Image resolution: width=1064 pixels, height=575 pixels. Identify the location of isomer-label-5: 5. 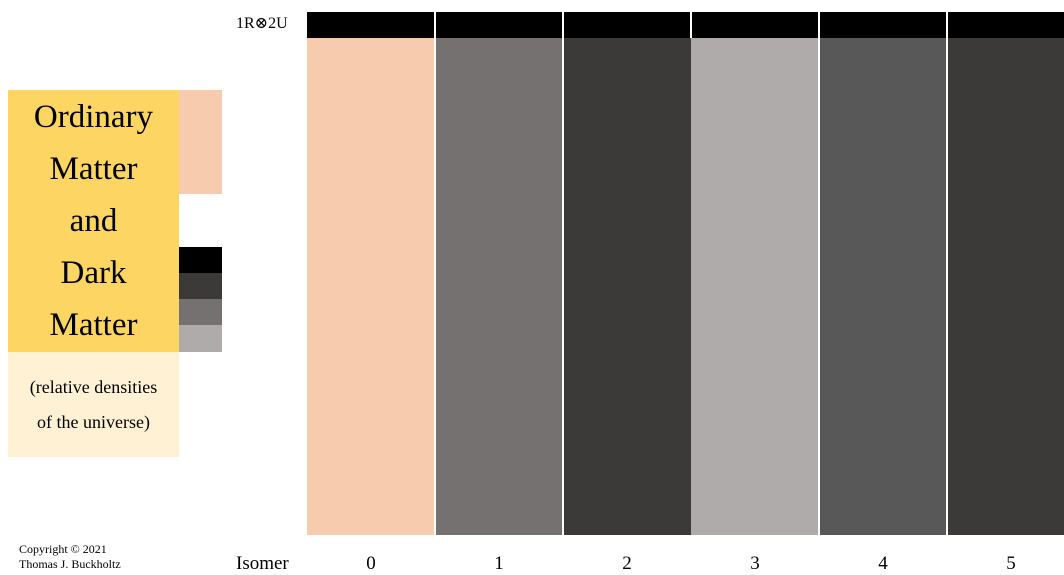
(1011, 563).